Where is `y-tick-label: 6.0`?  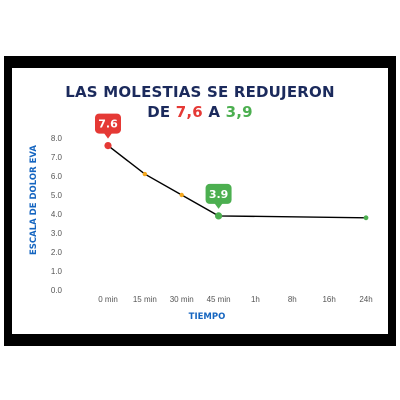 y-tick-label: 6.0 is located at coordinates (57, 176).